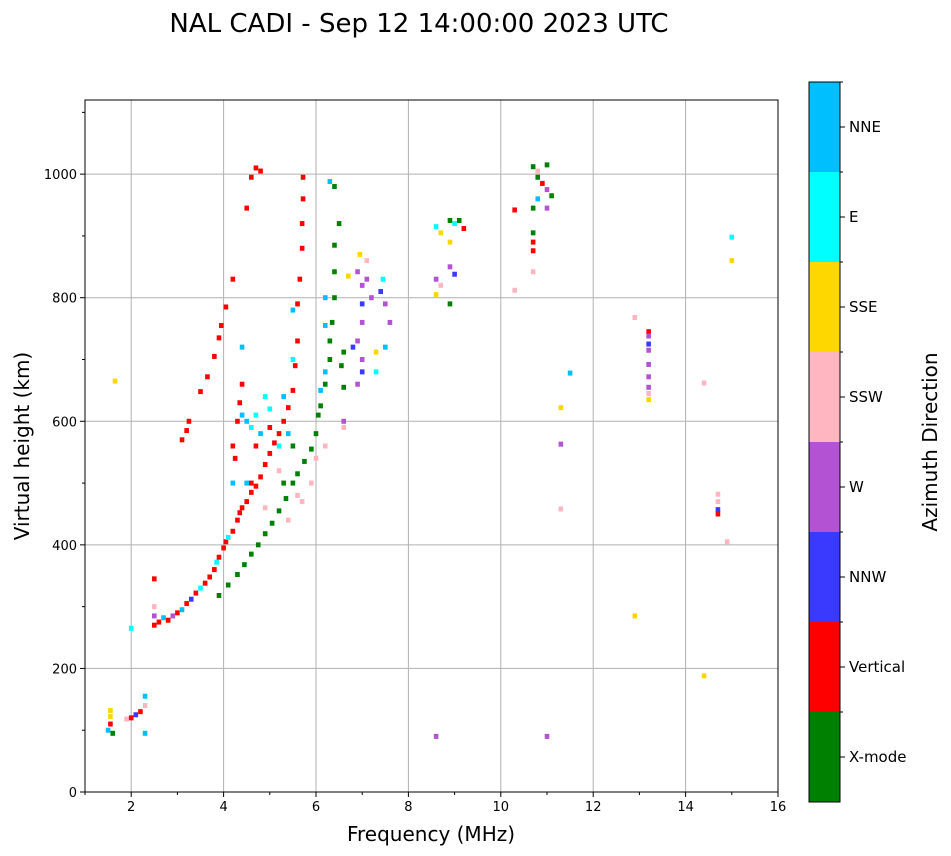 This screenshot has height=856, width=951. What do you see at coordinates (64, 422) in the screenshot?
I see `y-tick-label: 600` at bounding box center [64, 422].